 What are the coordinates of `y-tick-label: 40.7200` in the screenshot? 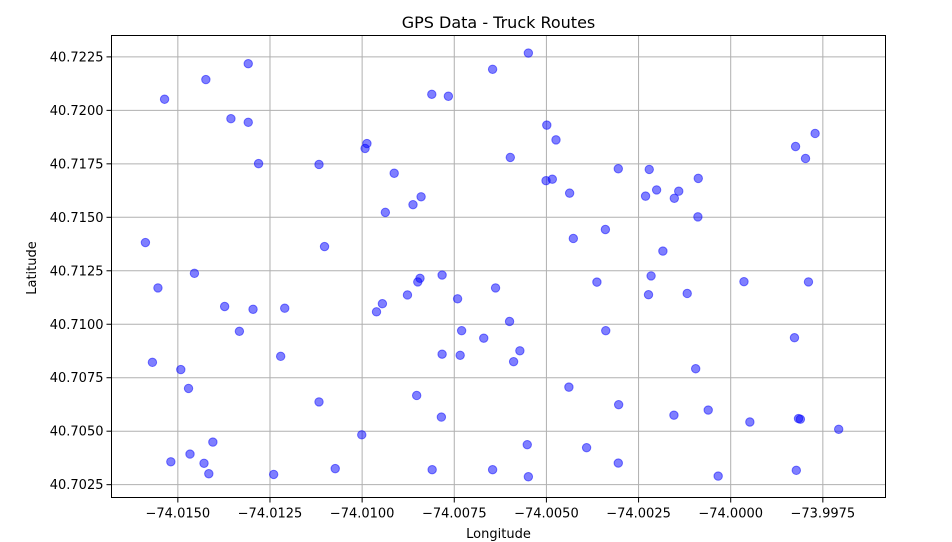 It's located at (77, 111).